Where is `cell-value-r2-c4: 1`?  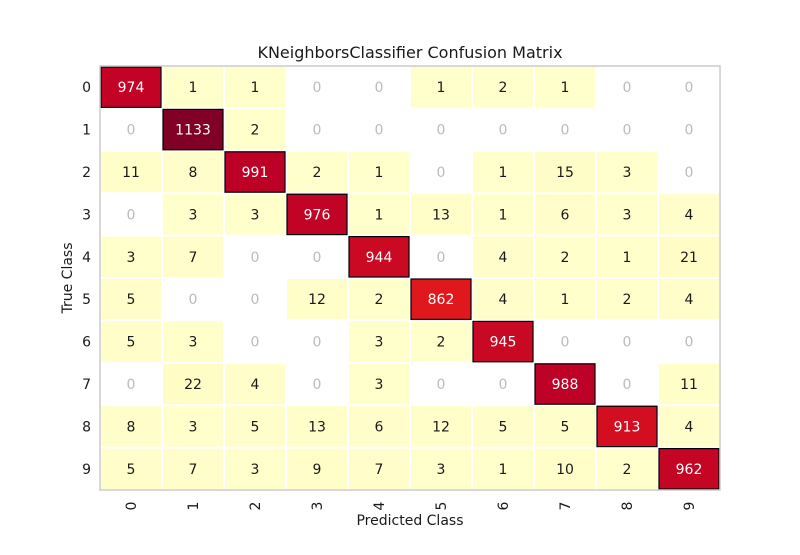 cell-value-r2-c4: 1 is located at coordinates (379, 173).